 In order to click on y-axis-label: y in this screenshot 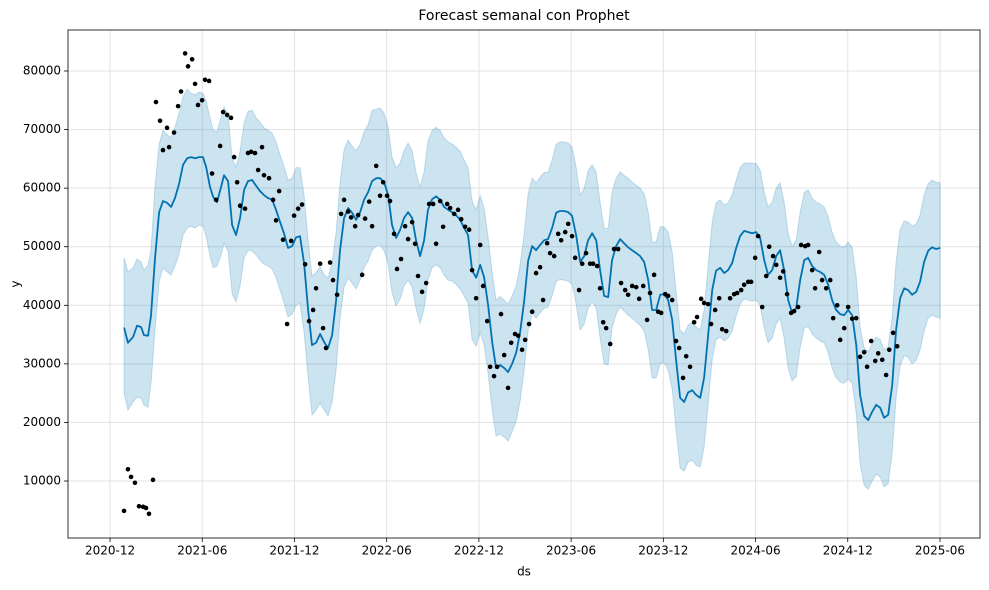, I will do `click(16, 283)`.